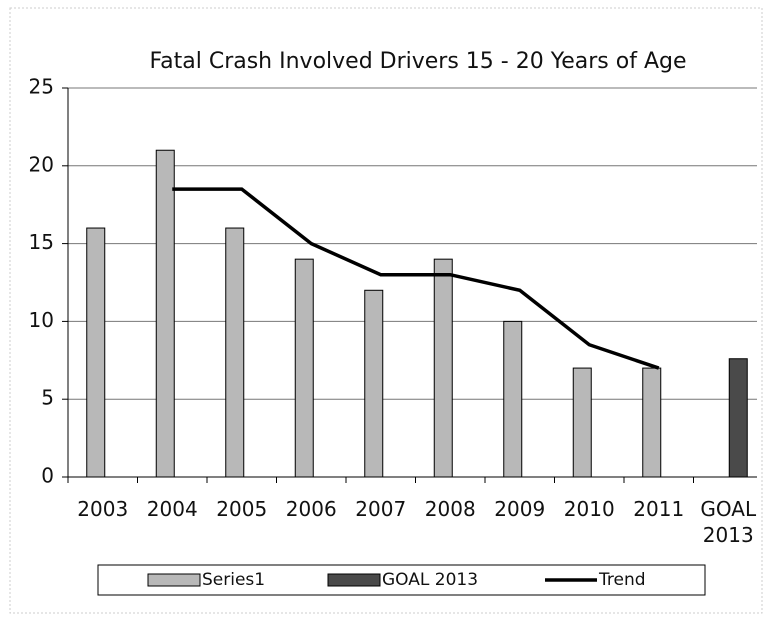 Image resolution: width=767 pixels, height=617 pixels. I want to click on x-tick-label: 2004, so click(172, 509).